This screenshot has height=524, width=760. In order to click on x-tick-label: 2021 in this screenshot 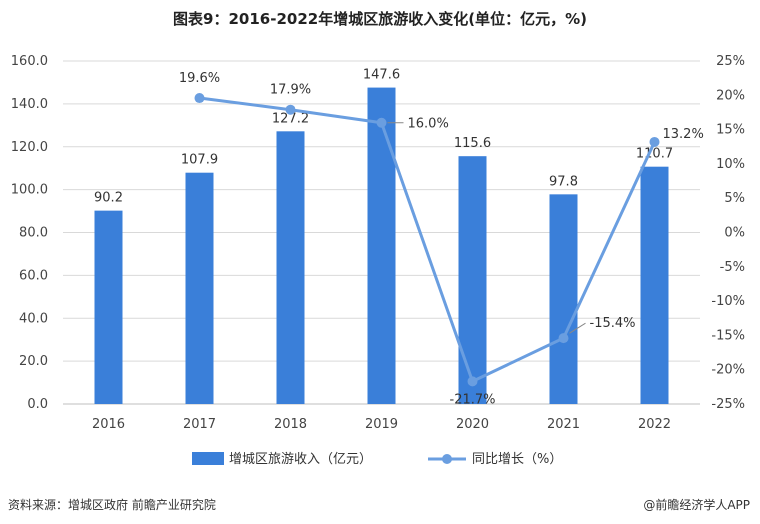, I will do `click(563, 424)`.